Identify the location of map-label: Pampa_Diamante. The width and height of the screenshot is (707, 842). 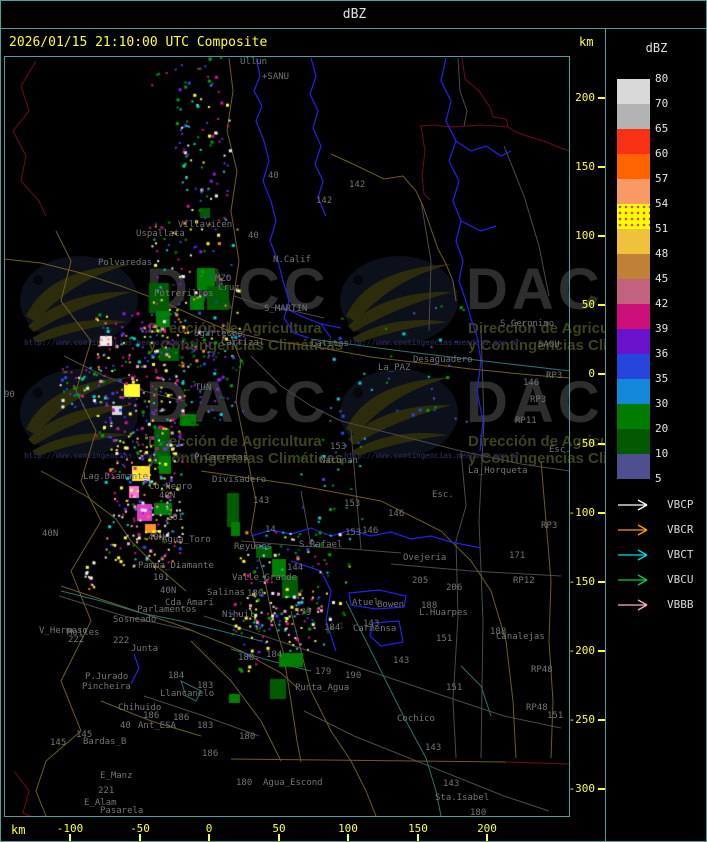
(176, 566).